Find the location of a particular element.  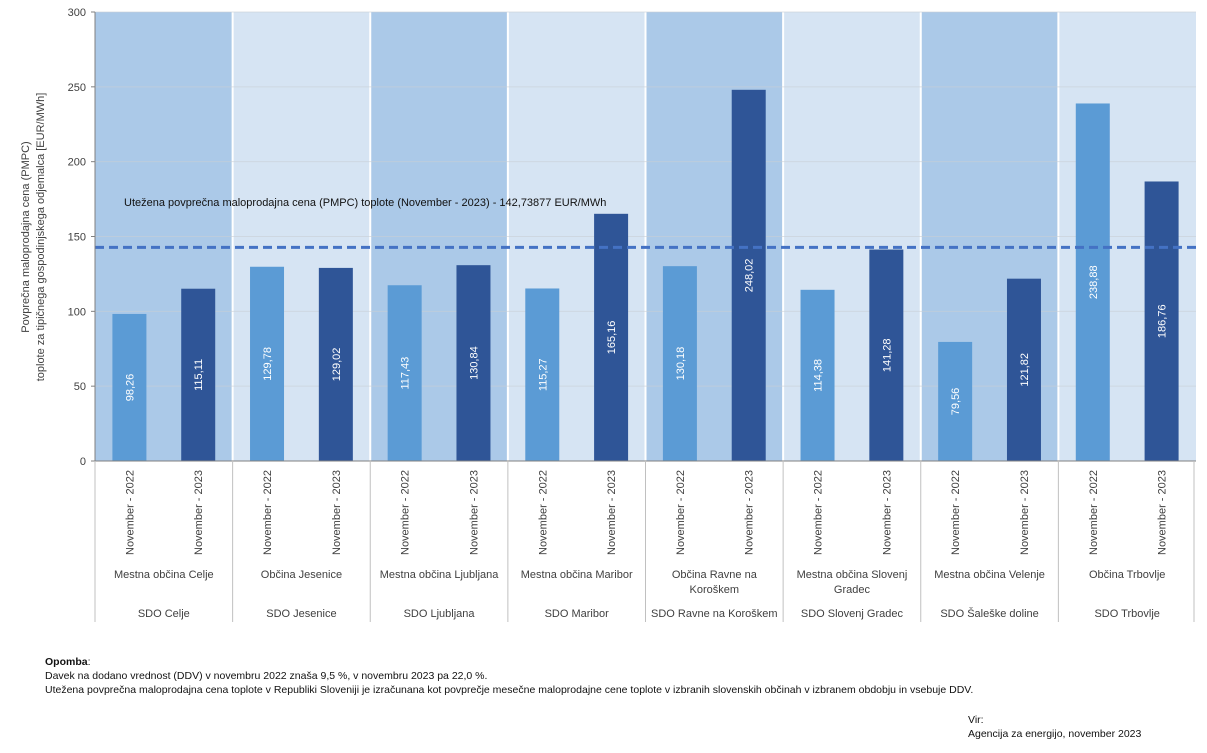

x-sdo-label: SDO Trbovlje is located at coordinates (1126, 614).